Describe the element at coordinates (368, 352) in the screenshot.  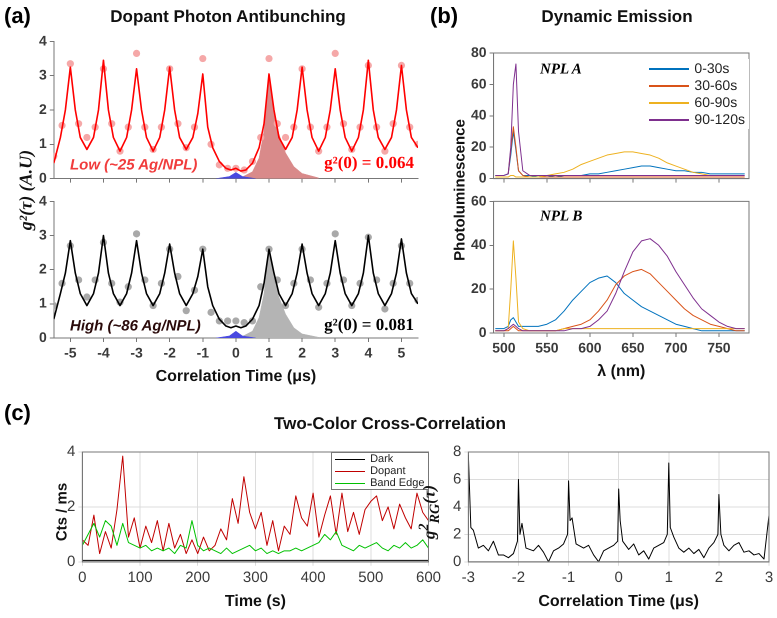
I see `x-tick-label: 4` at that location.